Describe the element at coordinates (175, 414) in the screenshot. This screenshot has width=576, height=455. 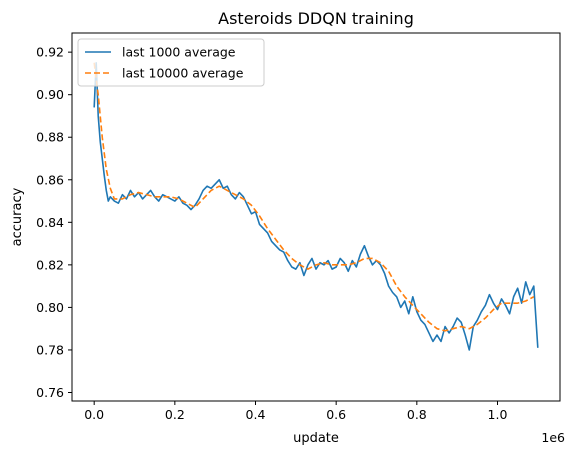
I see `x-tick-label: 0.2` at that location.